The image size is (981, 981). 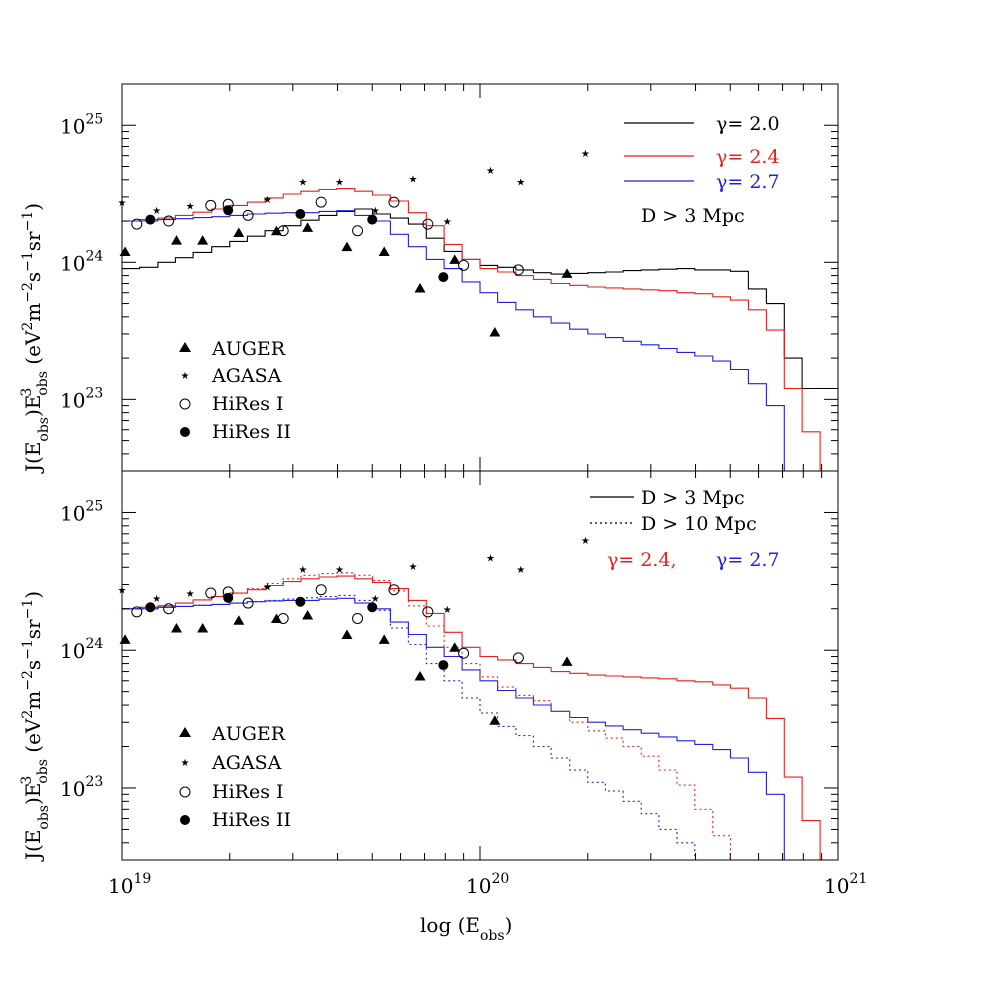 What do you see at coordinates (748, 157) in the screenshot?
I see `top-legend-label-gamma-2-4: γ= 2.4` at bounding box center [748, 157].